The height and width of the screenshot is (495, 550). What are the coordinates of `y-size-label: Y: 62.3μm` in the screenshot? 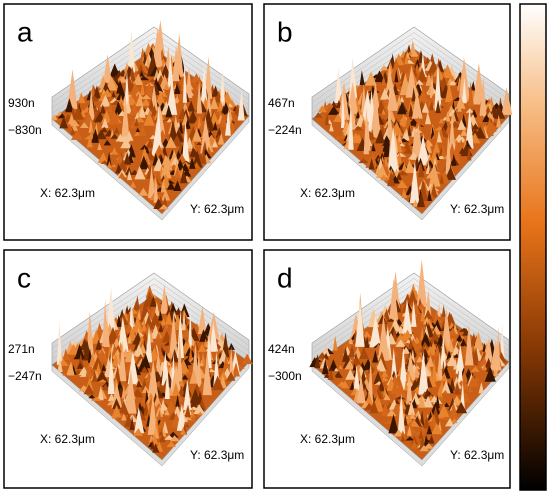 It's located at (477, 455).